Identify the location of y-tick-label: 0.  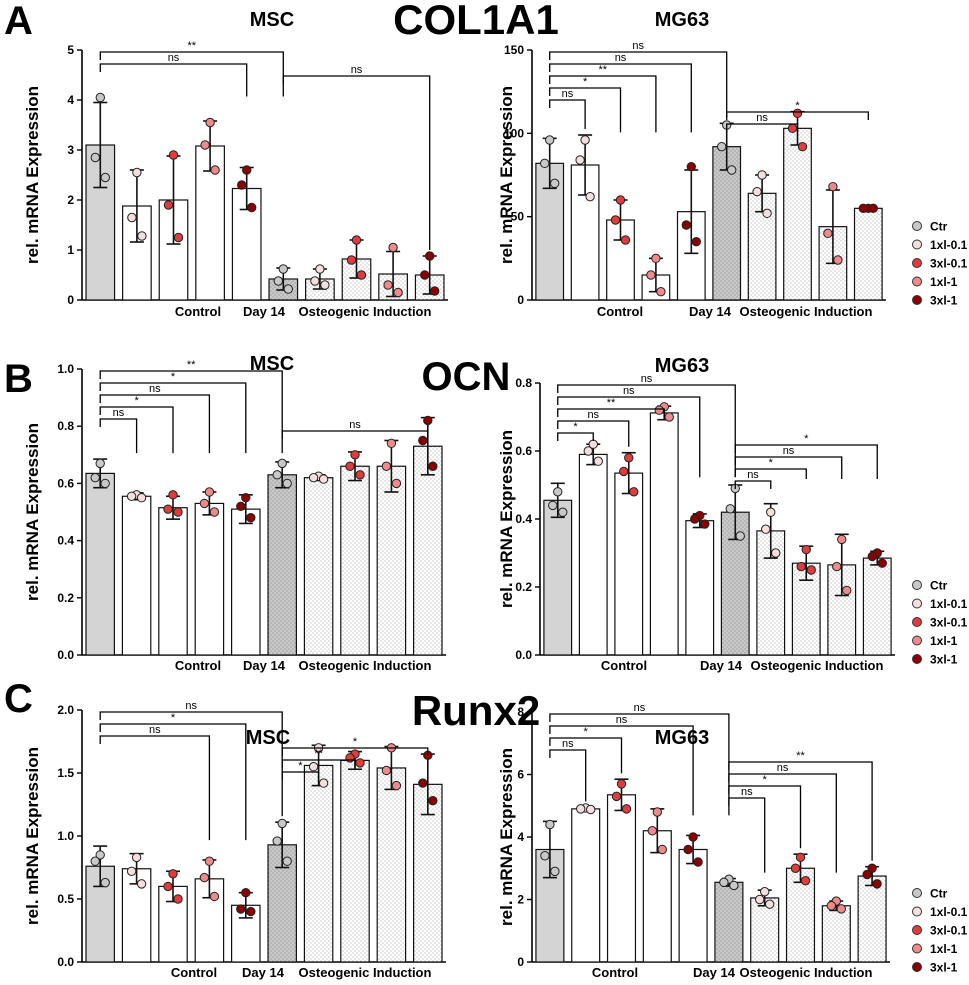
(520, 300).